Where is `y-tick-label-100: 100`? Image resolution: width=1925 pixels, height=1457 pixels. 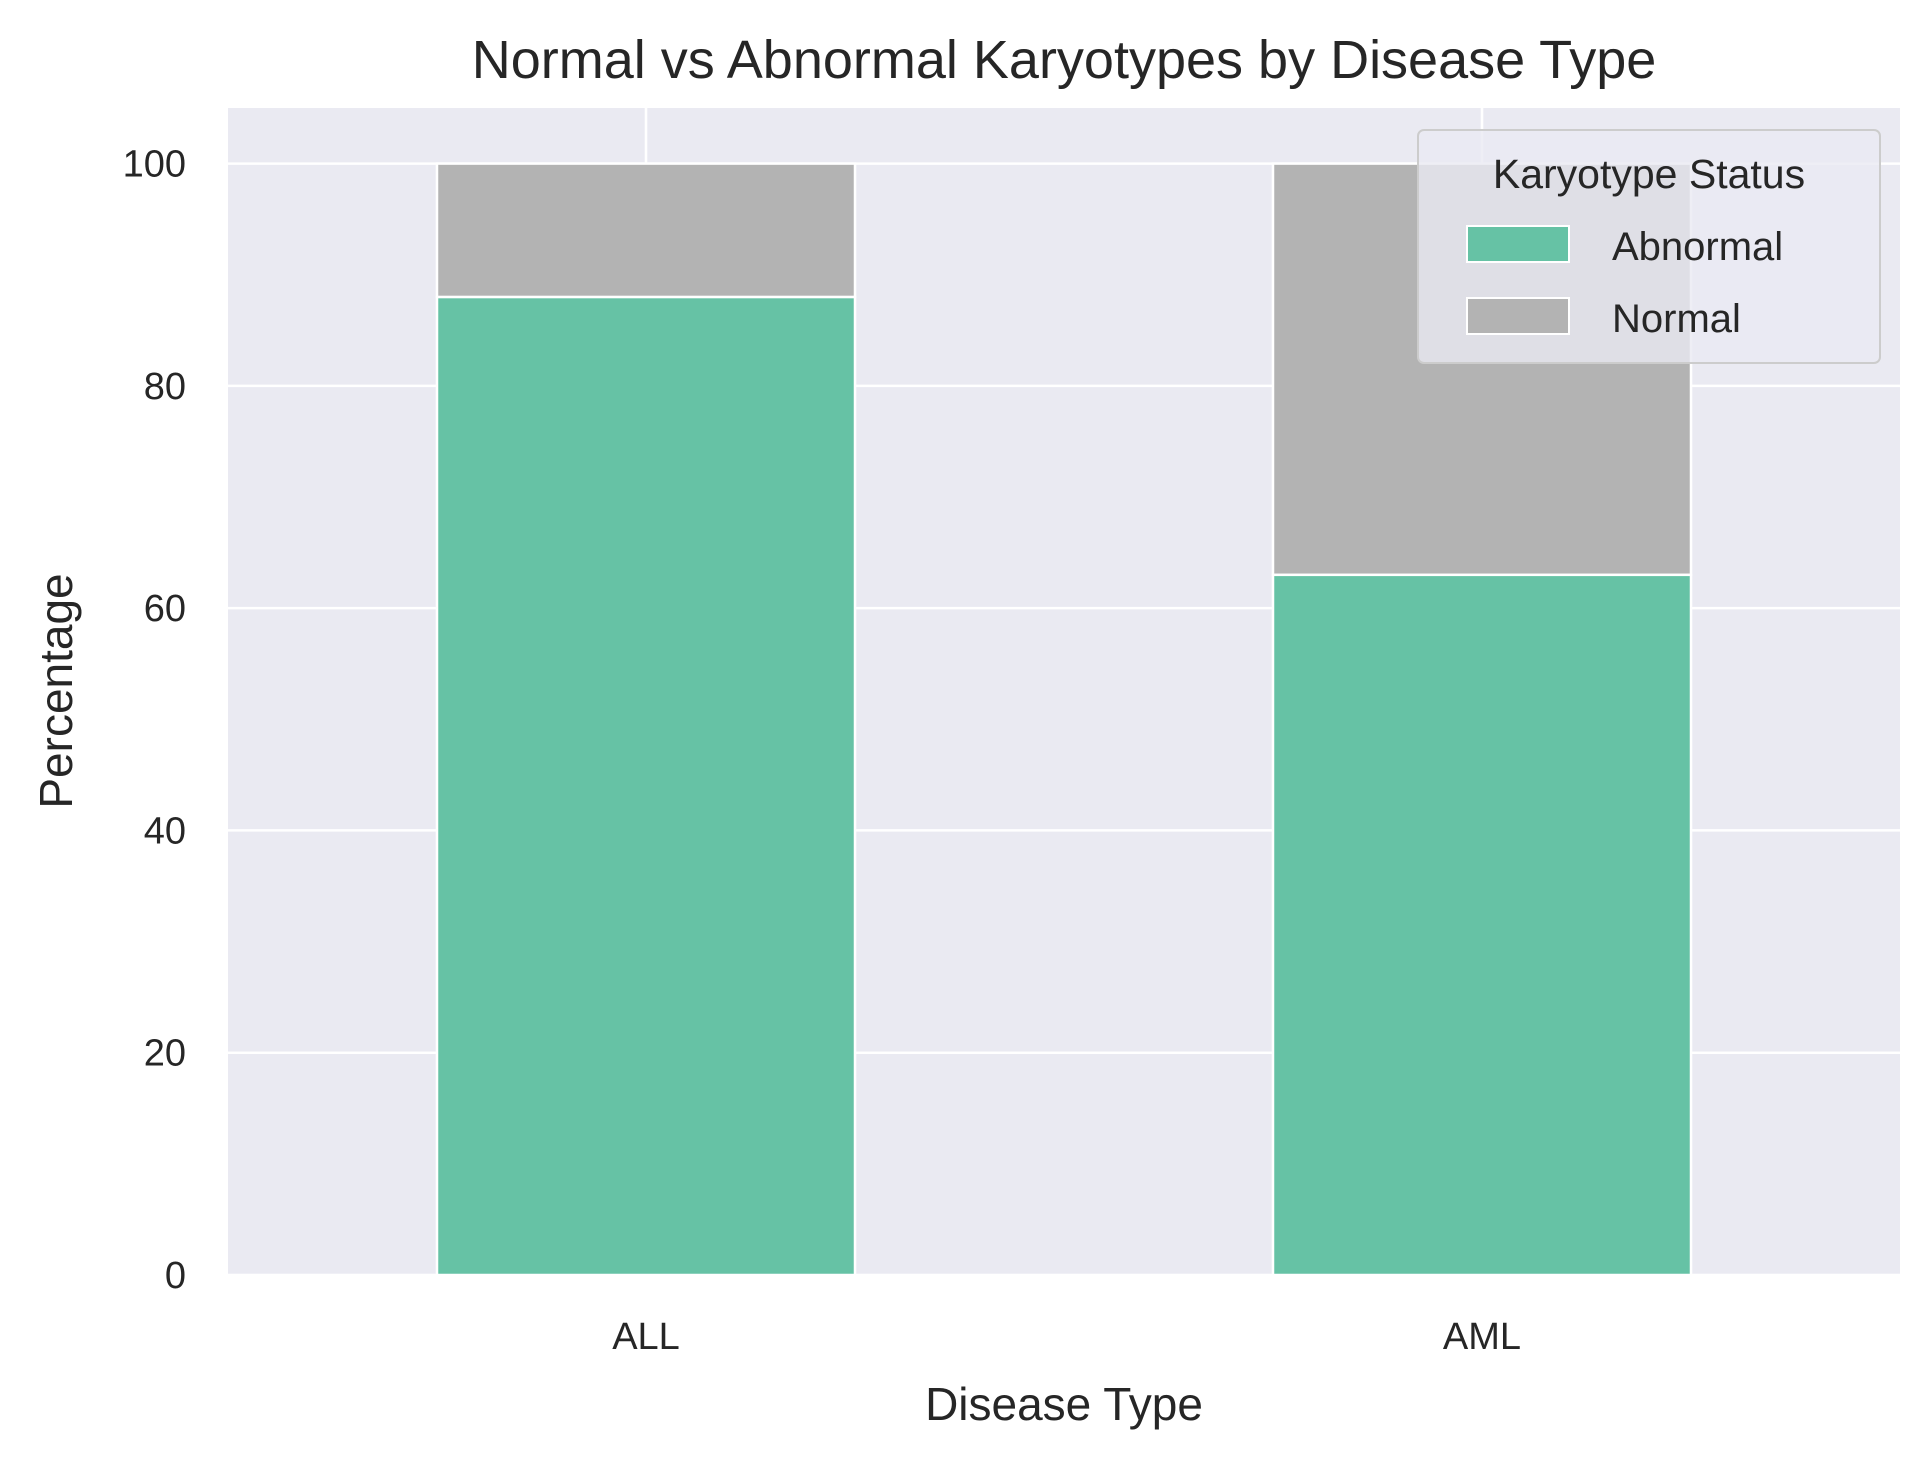
y-tick-label-100: 100 is located at coordinates (154, 165).